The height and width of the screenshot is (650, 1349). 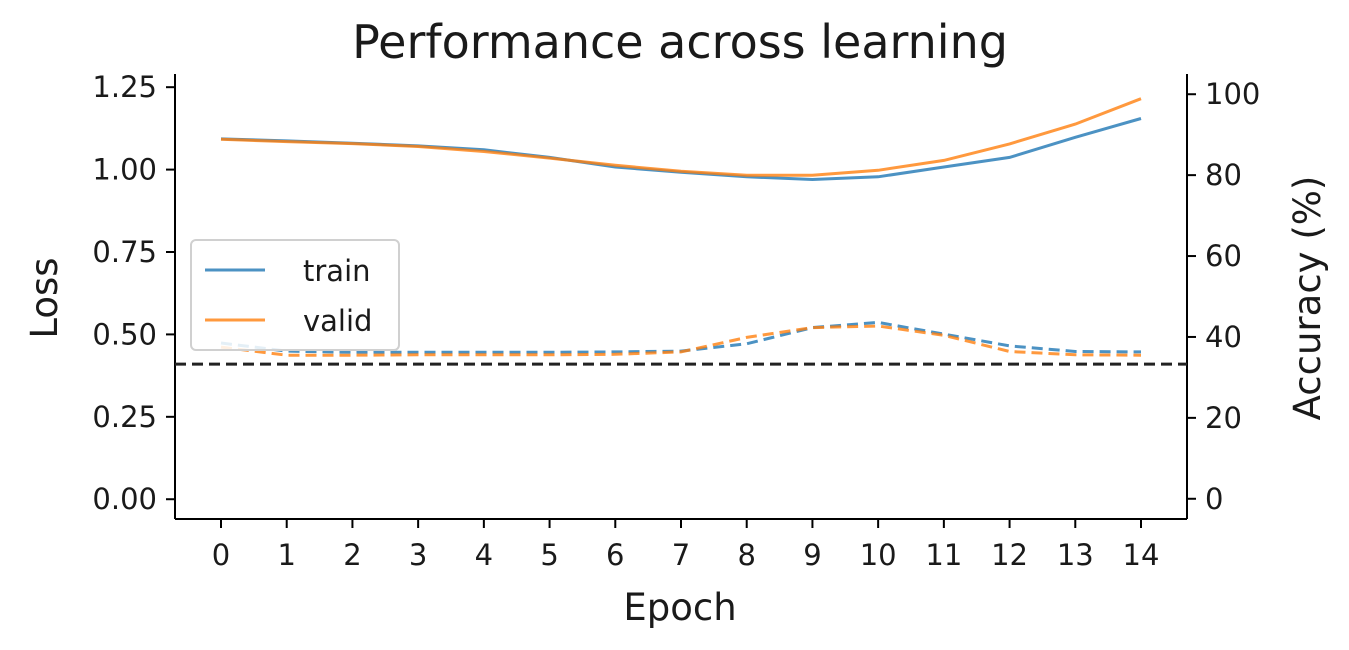 What do you see at coordinates (680, 42) in the screenshot?
I see `chart-title: Performance across learning` at bounding box center [680, 42].